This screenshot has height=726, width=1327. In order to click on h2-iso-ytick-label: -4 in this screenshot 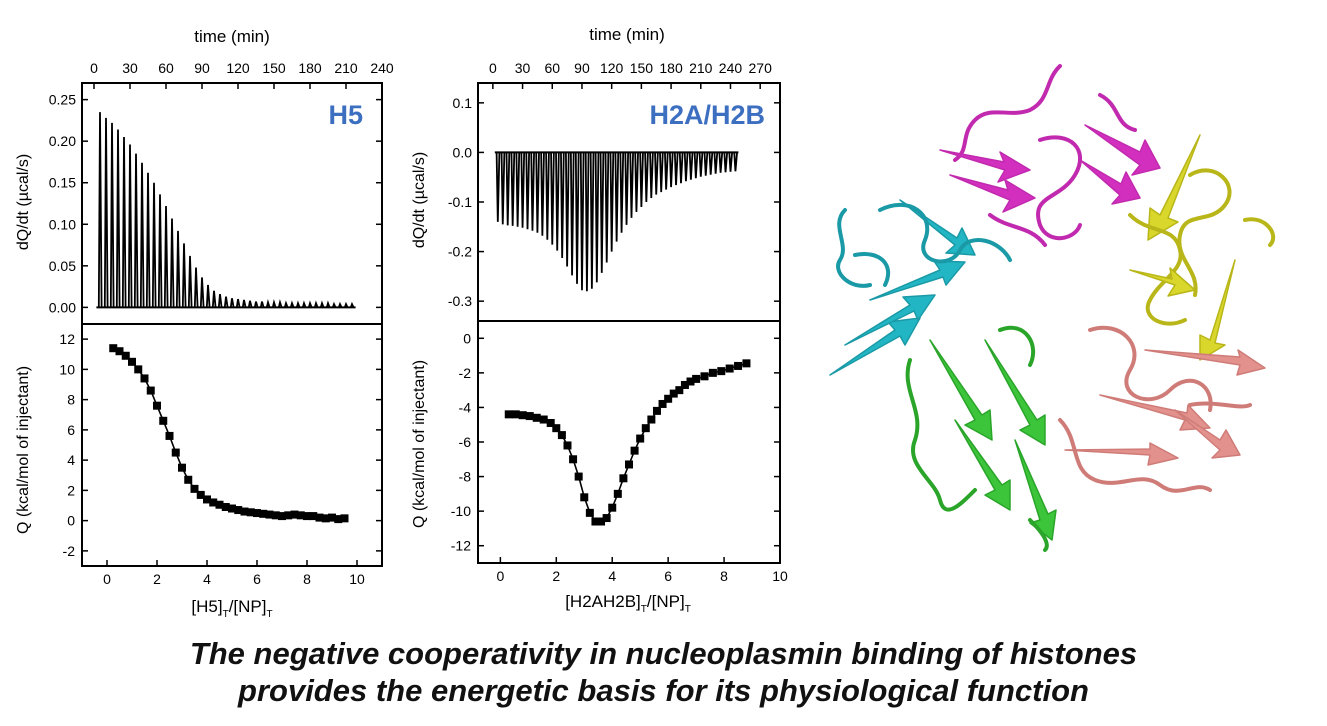, I will do `click(465, 407)`.